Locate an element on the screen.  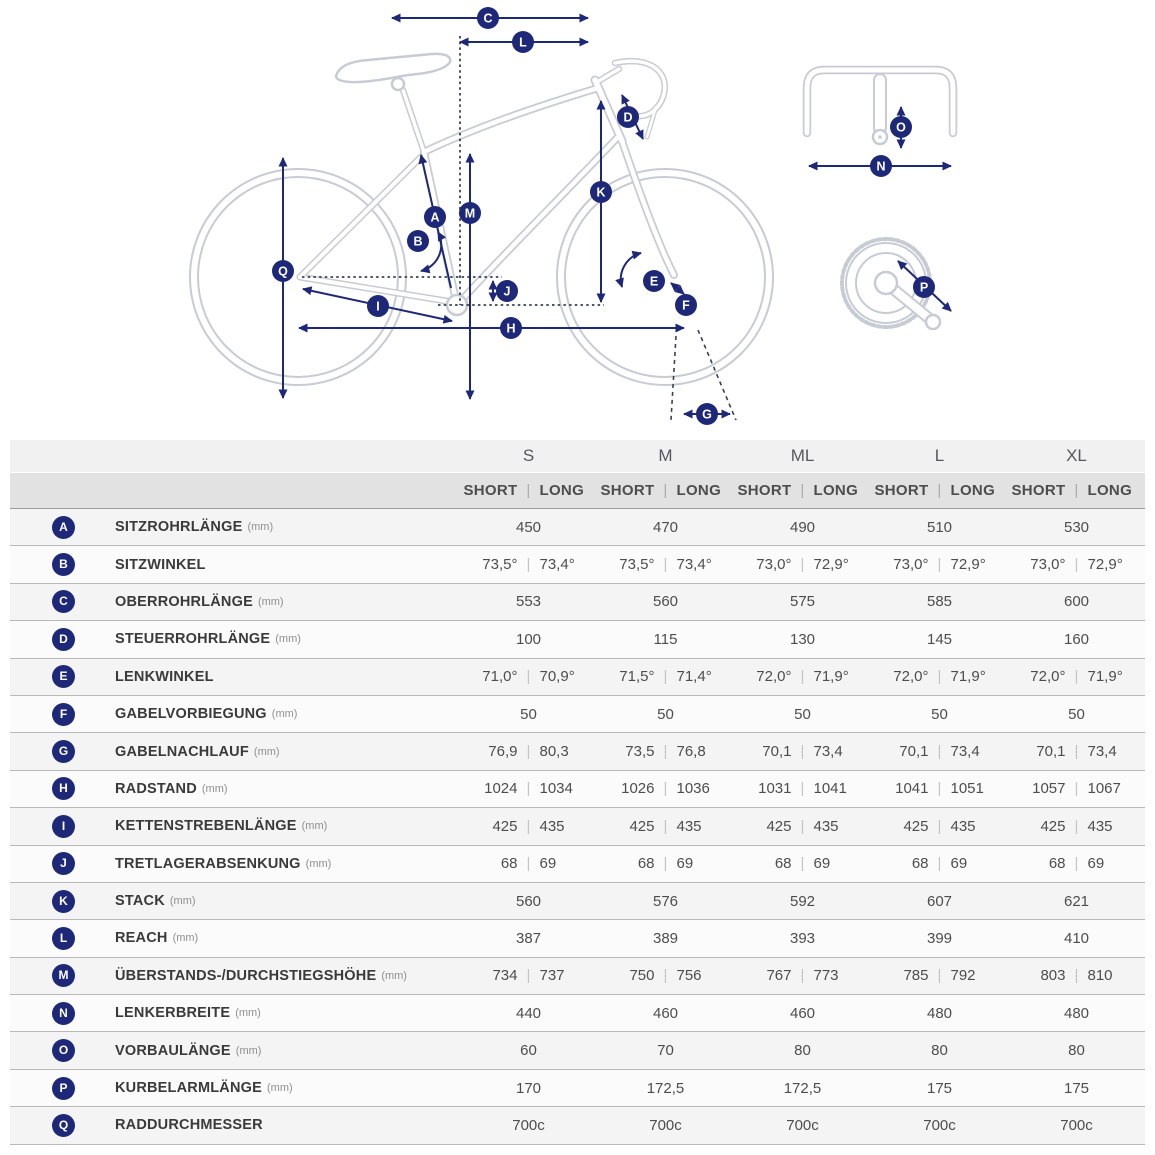
row-letter-badge: F is located at coordinates (63, 714).